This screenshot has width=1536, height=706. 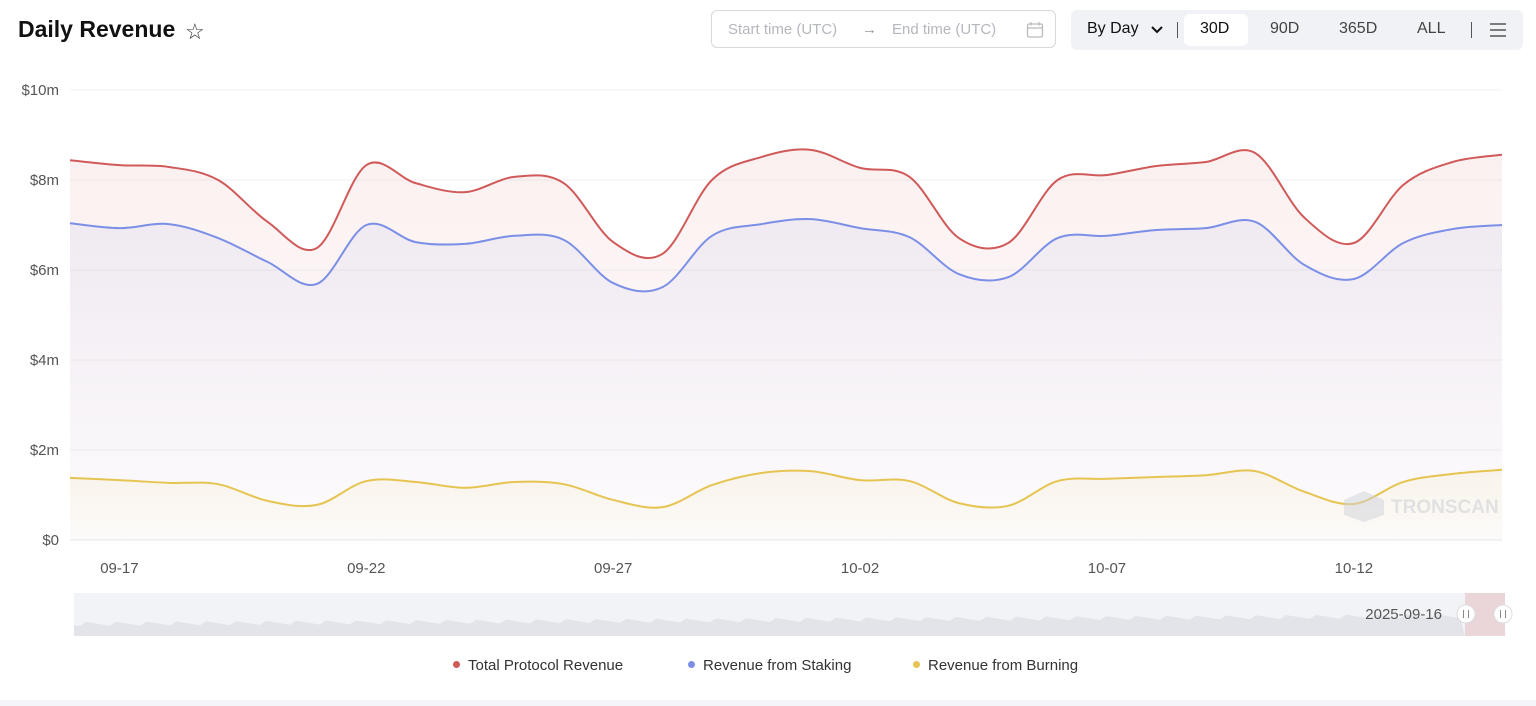 What do you see at coordinates (546, 665) in the screenshot?
I see `legend-label: Total Protocol Revenue` at bounding box center [546, 665].